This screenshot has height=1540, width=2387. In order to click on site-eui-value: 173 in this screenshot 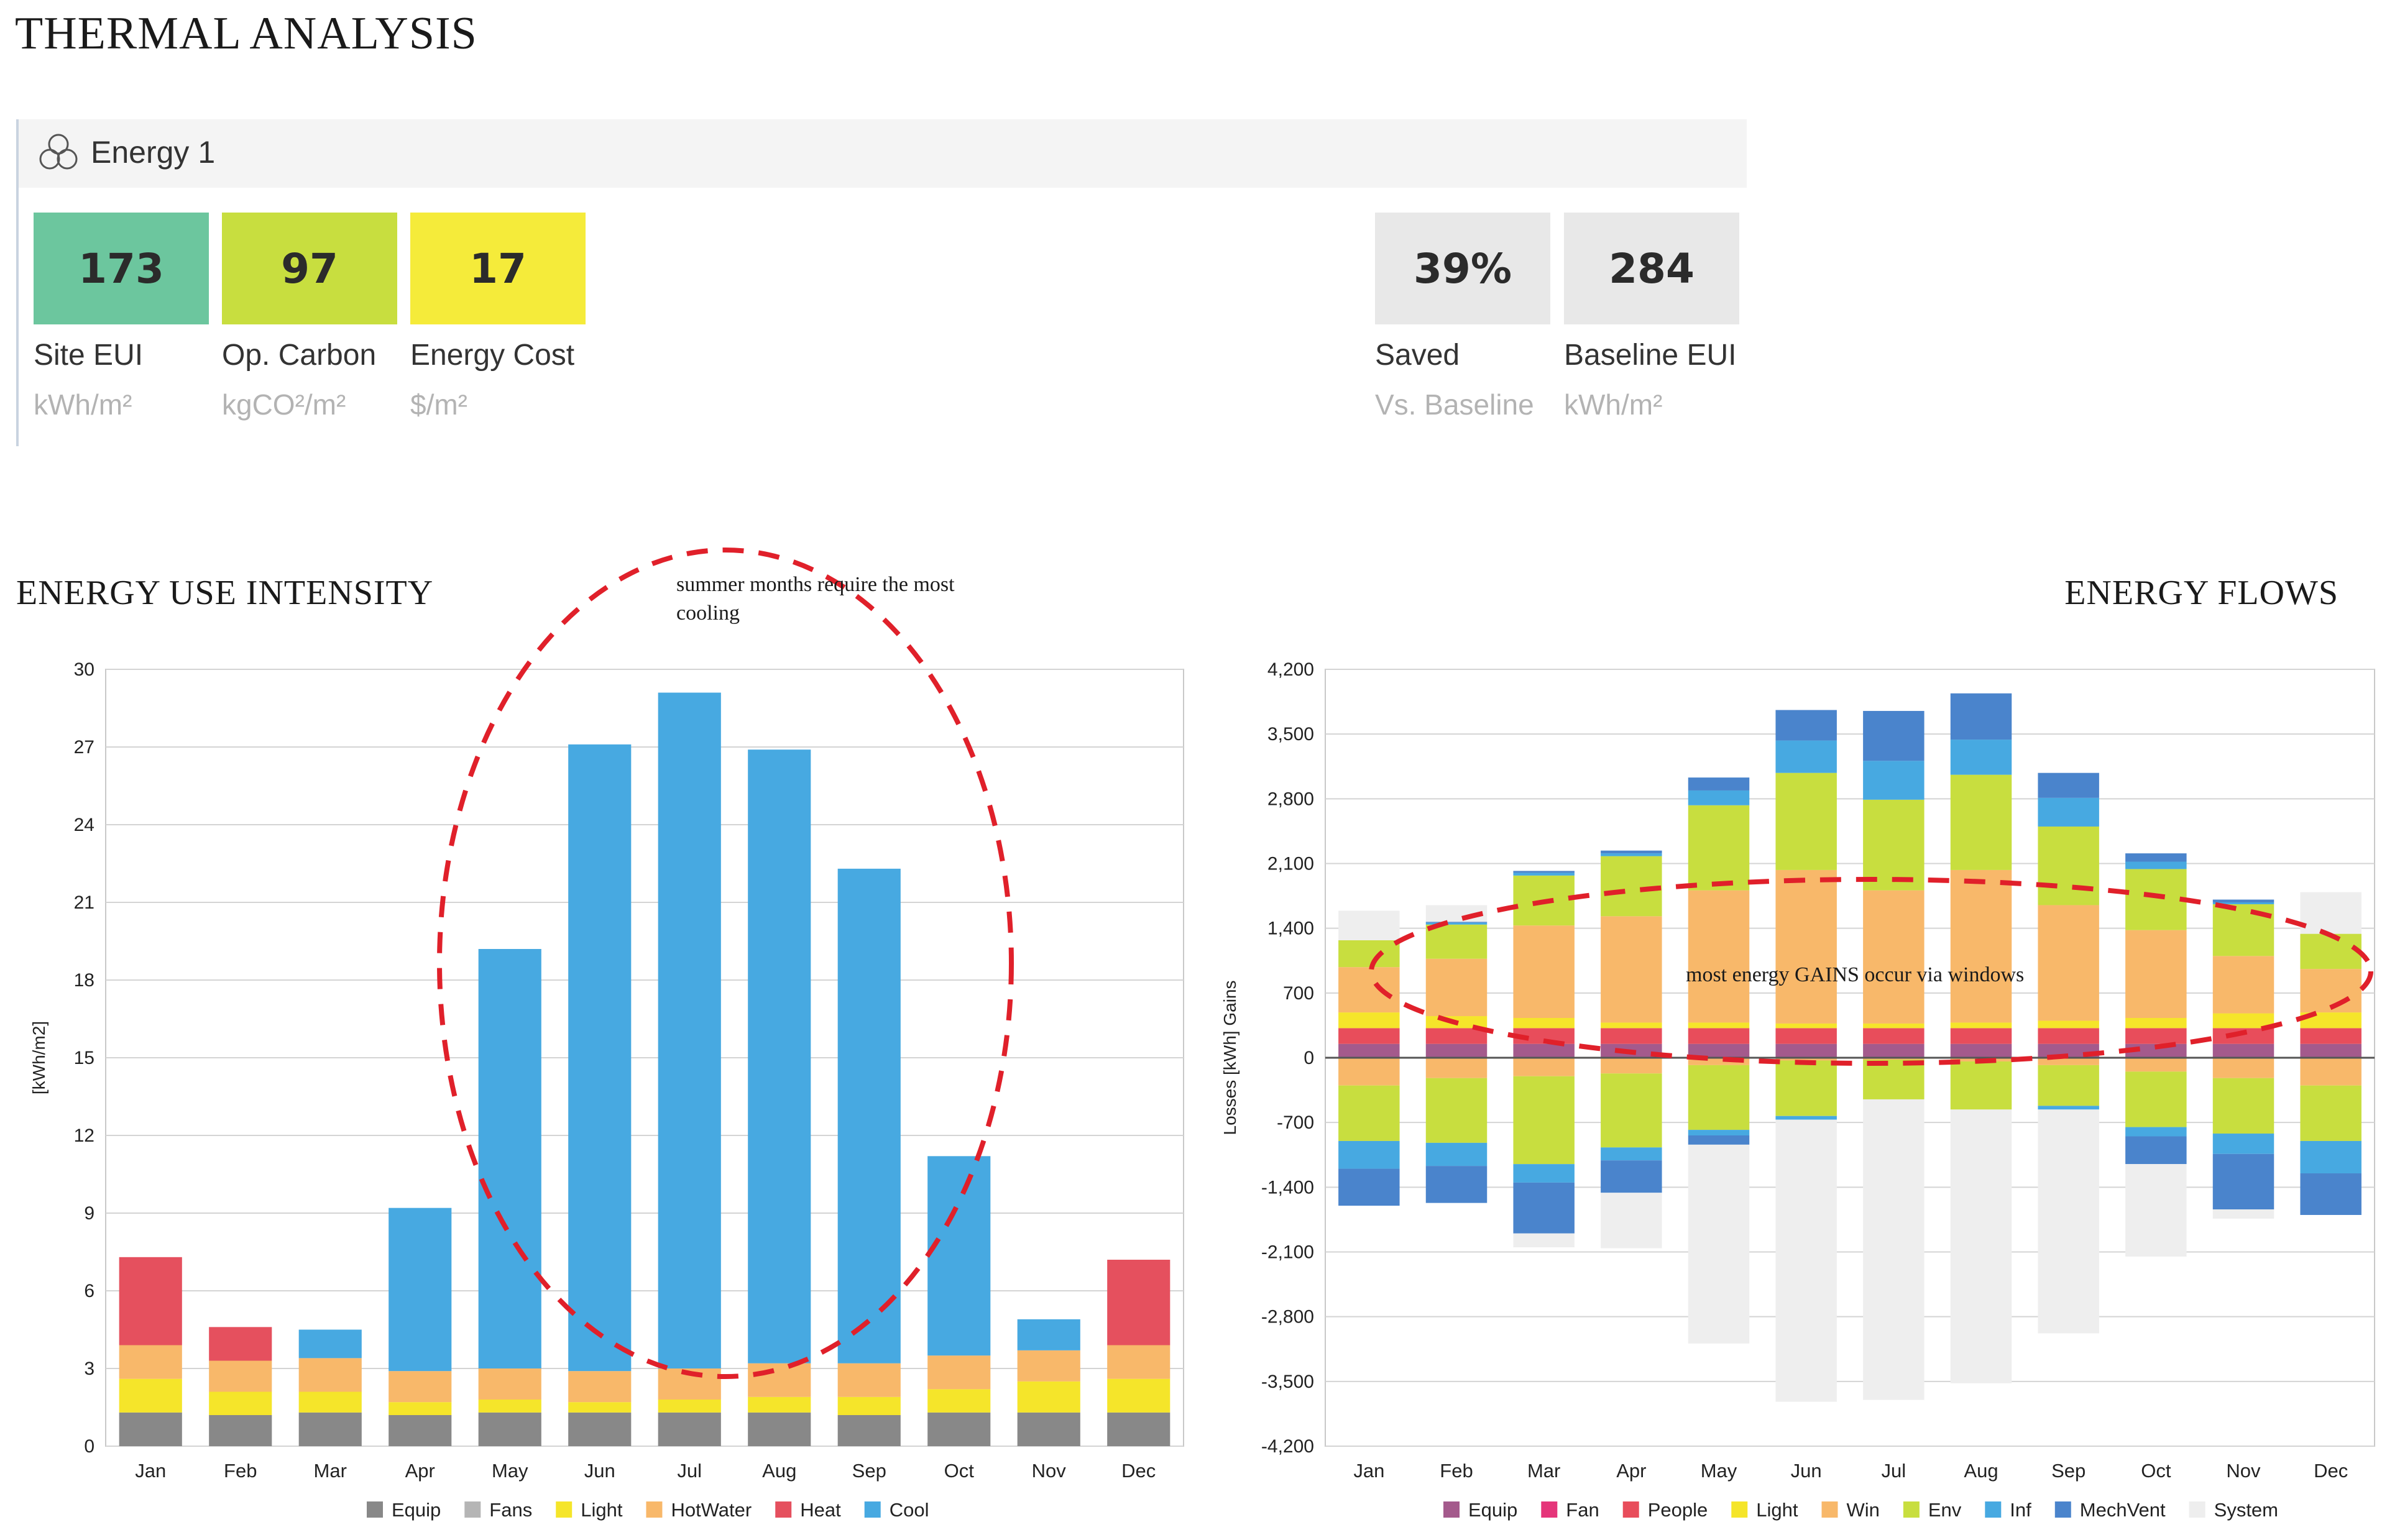, I will do `click(121, 269)`.